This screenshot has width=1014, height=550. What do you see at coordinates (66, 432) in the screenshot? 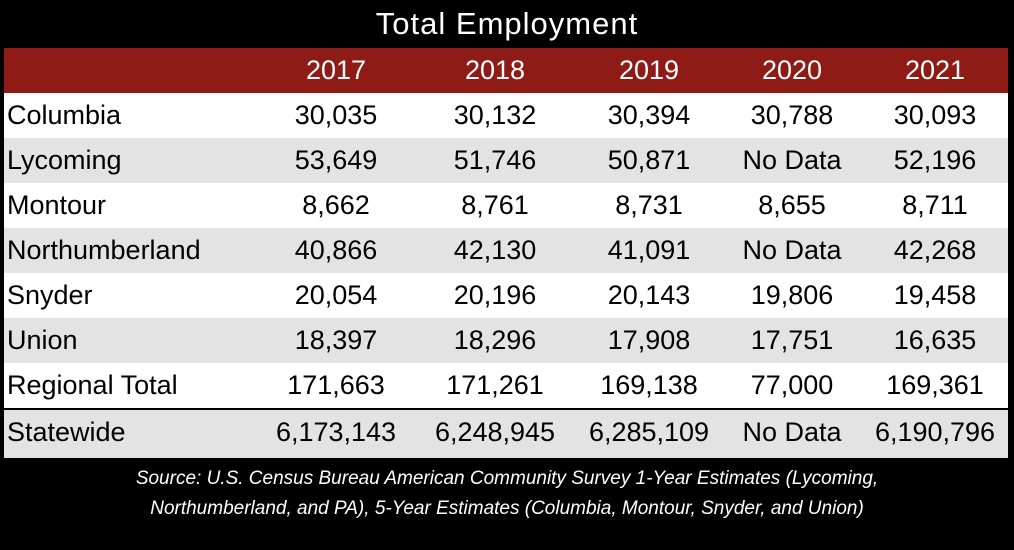
I see `row-label: Statewide` at bounding box center [66, 432].